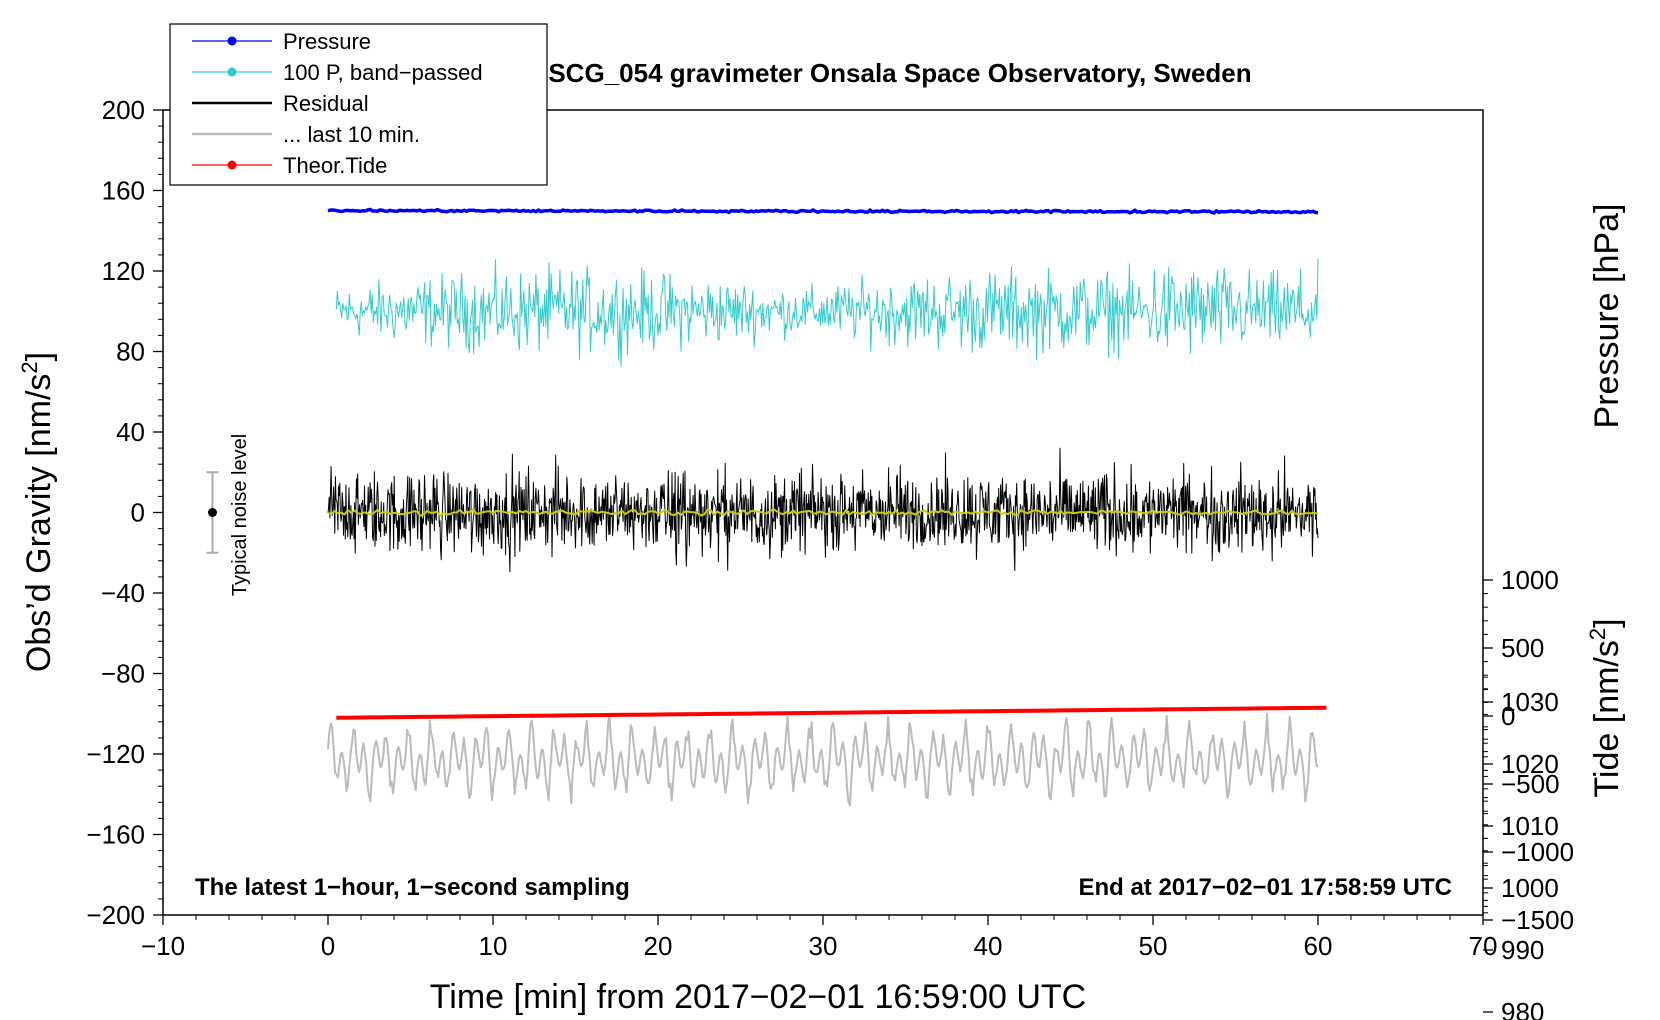  I want to click on series-theoretical-tide-line, so click(831, 712).